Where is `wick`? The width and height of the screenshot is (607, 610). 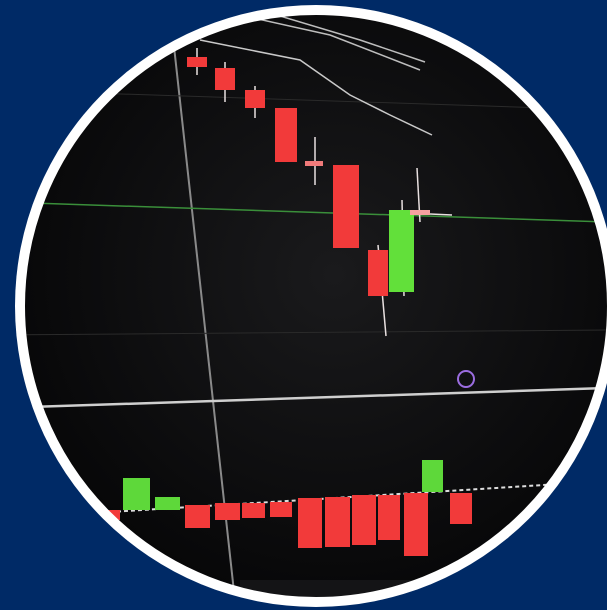 wick is located at coordinates (441, 214).